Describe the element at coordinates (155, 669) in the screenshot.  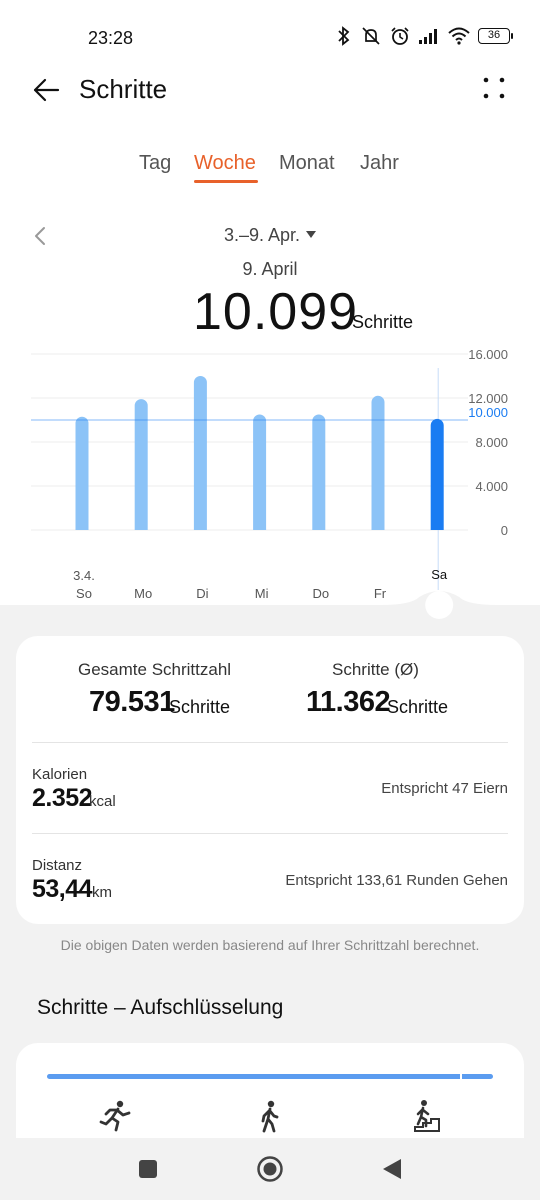
I see `total-steps-label: Gesamte Schrittzahl` at that location.